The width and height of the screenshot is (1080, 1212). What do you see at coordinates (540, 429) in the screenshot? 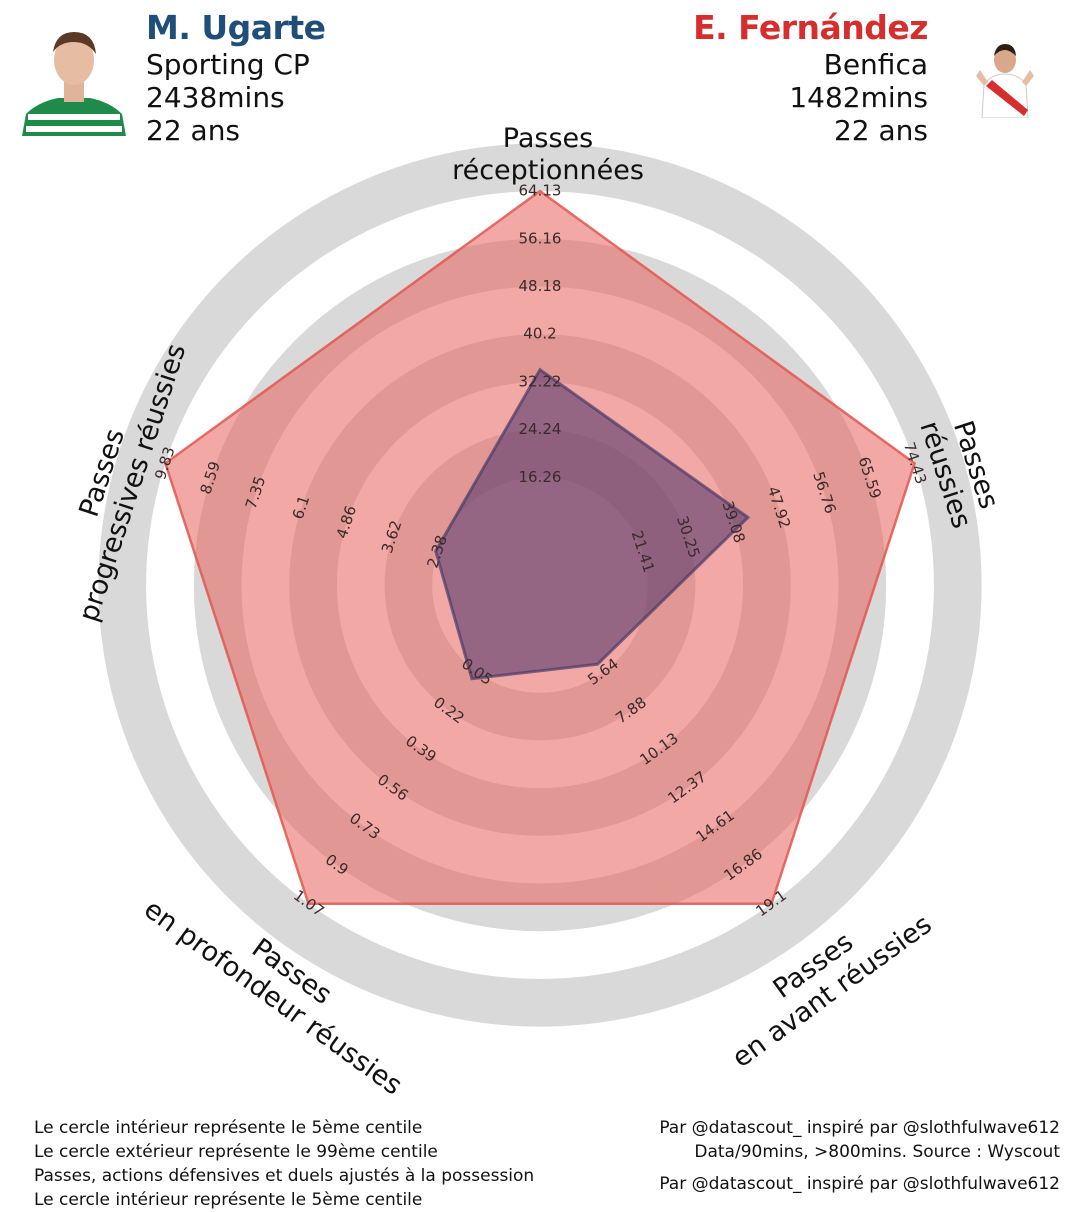
I see `tick-label: 24.24` at bounding box center [540, 429].